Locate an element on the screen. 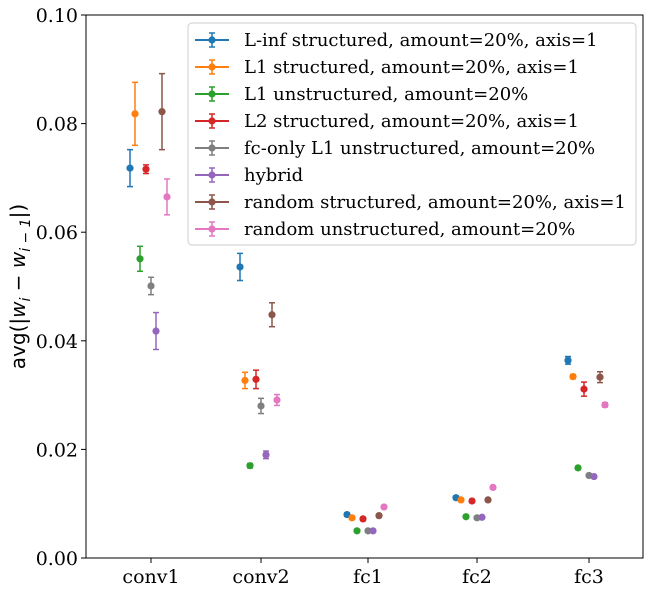 This screenshot has width=651, height=591. y-axis-label: avg(|wi − wi − 1|) is located at coordinates (20, 286).